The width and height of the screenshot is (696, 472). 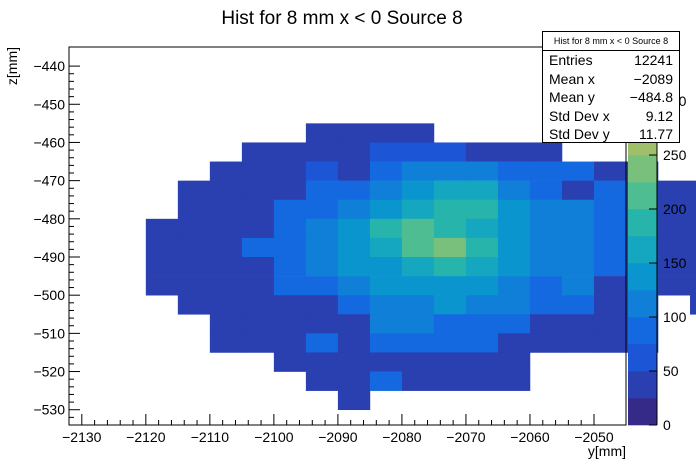 I want to click on stats-std-y-value: 11.77, so click(x=656, y=134).